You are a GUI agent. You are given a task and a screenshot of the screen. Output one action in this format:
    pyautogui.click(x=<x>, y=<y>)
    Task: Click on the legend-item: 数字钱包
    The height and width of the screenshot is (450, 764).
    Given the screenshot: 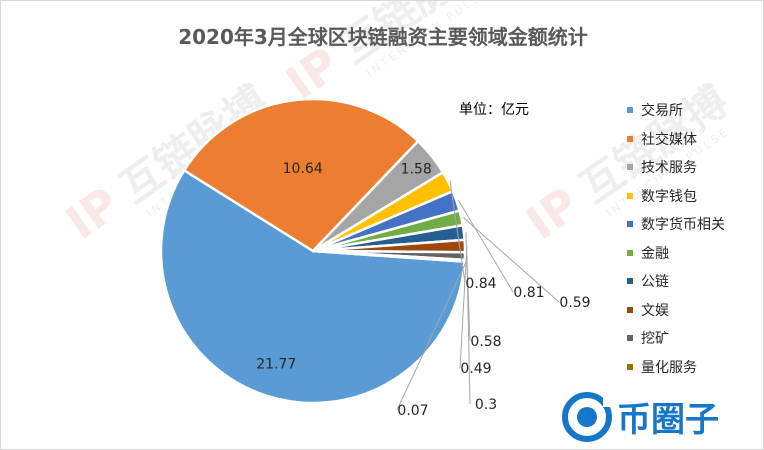 What is the action you would take?
    pyautogui.click(x=676, y=196)
    